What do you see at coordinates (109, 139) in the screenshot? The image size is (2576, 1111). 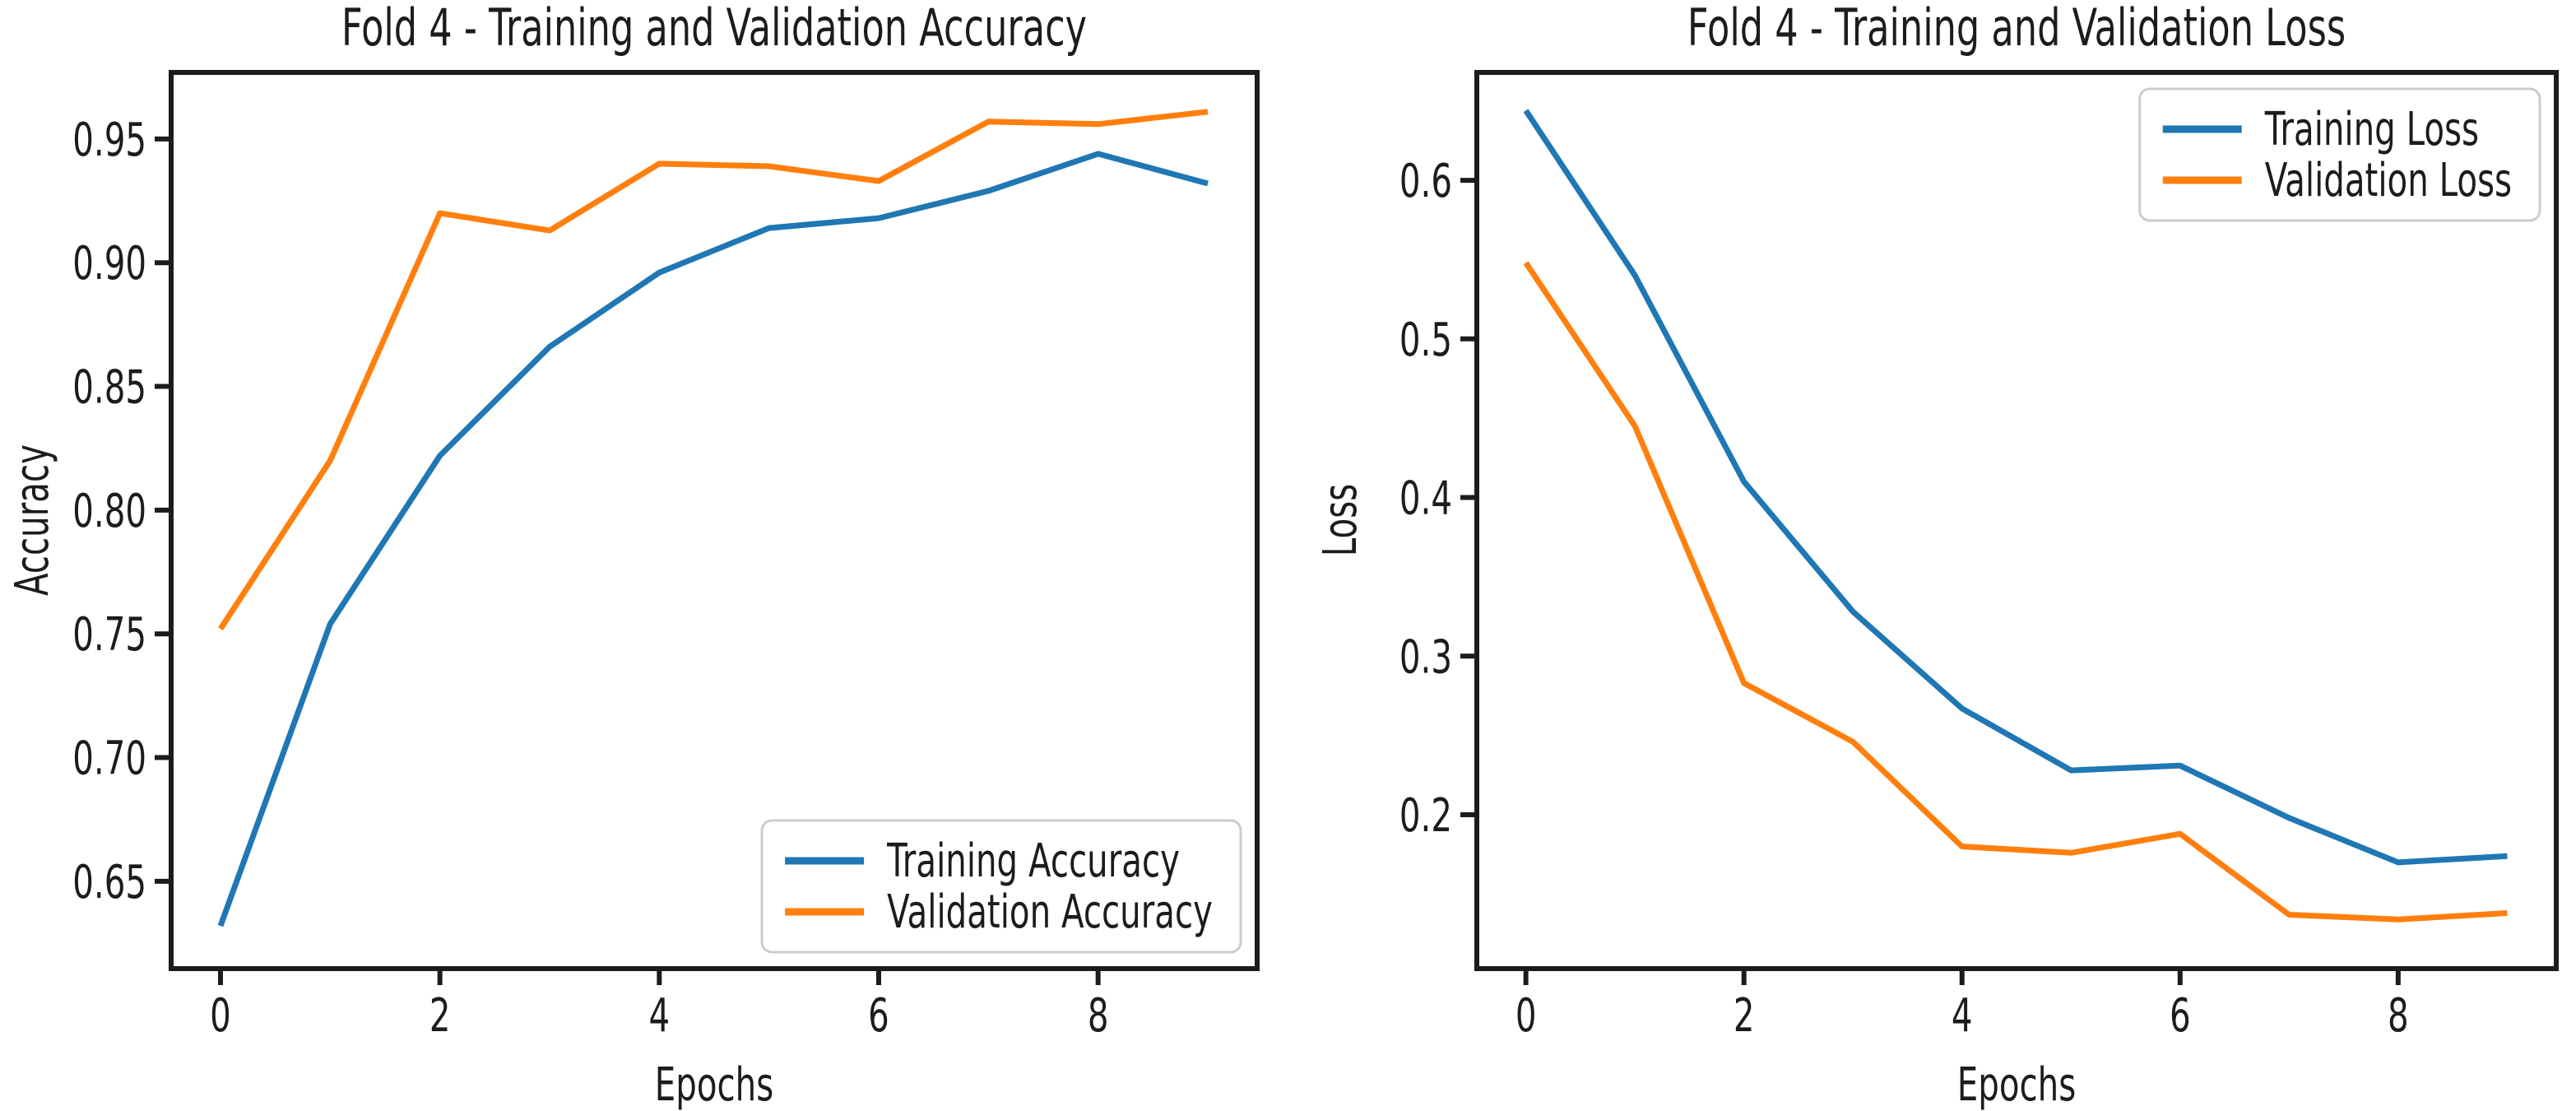 I see `y-tick-label: 0.95` at bounding box center [109, 139].